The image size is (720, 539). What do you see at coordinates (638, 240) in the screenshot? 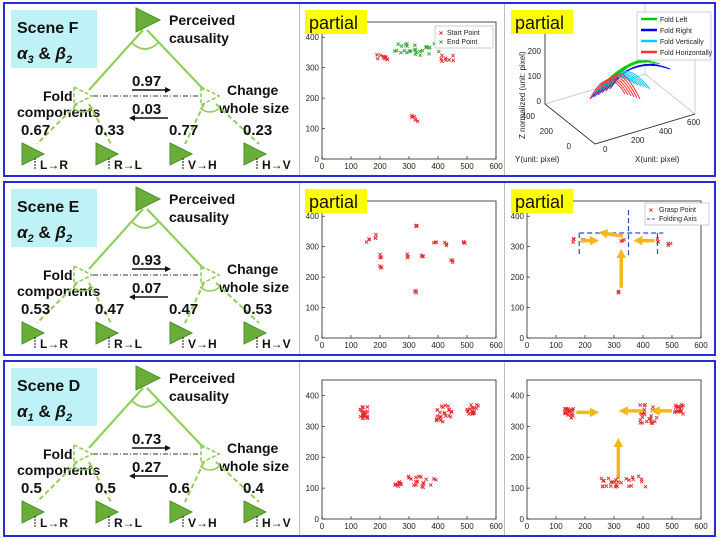
I see `orange-arrow-head` at bounding box center [638, 240].